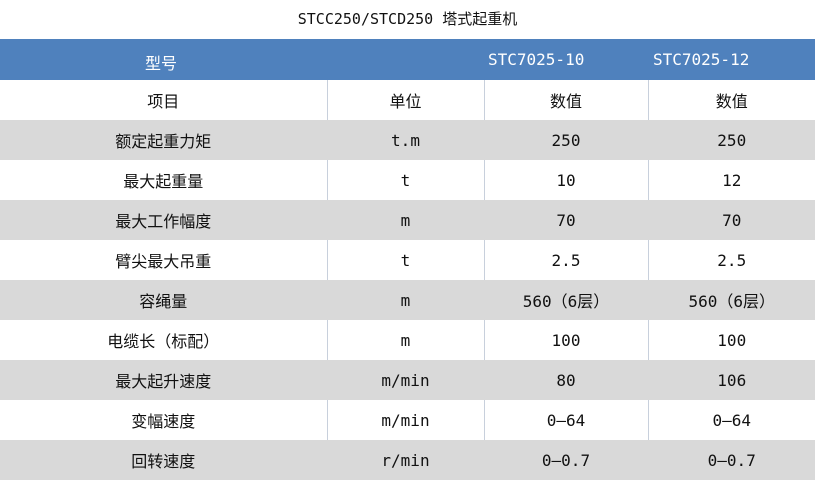 The width and height of the screenshot is (815, 480). I want to click on table-row: 回转速度 r/min 0—0.7 0—0.7, so click(407, 460).